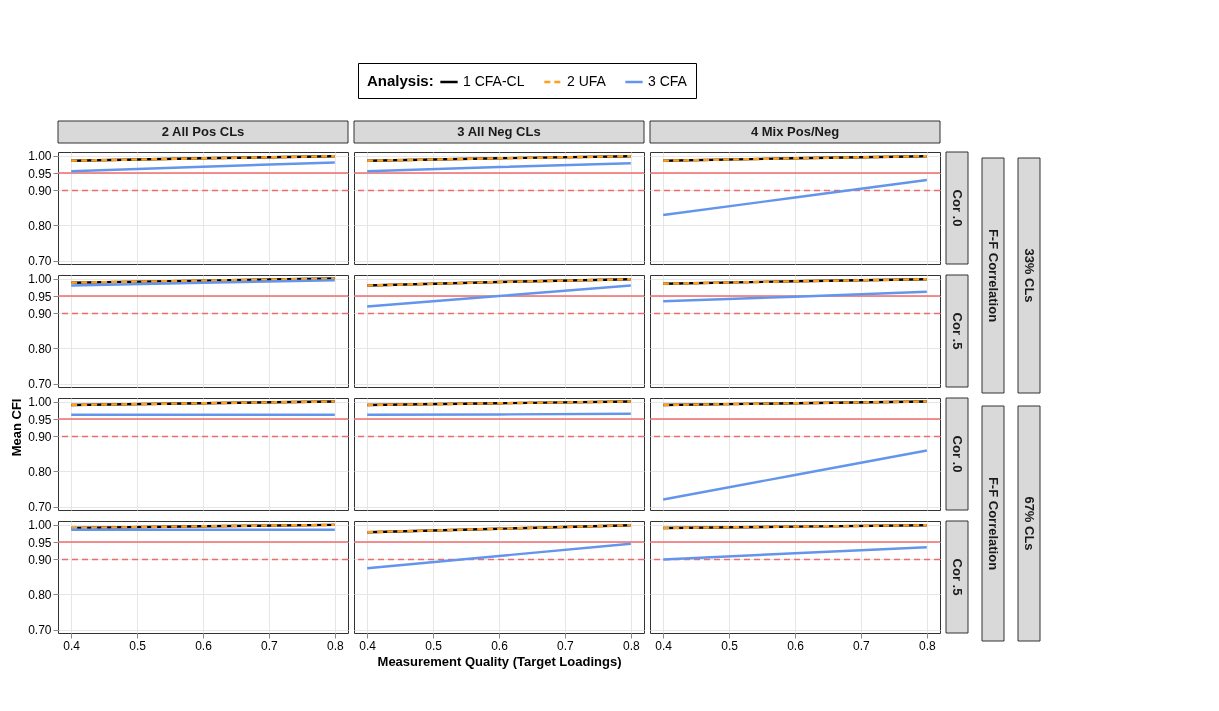 The height and width of the screenshot is (711, 1219). What do you see at coordinates (499, 661) in the screenshot?
I see `x-axis-title: Measurement Quality (Target Loadings)` at bounding box center [499, 661].